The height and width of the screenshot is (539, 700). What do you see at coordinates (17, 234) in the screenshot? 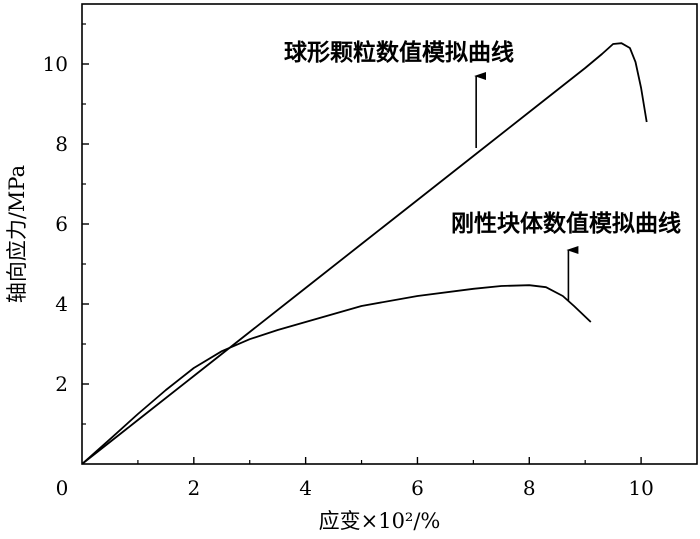
I see `y-axis-label: 轴向应力/MPa` at bounding box center [17, 234].